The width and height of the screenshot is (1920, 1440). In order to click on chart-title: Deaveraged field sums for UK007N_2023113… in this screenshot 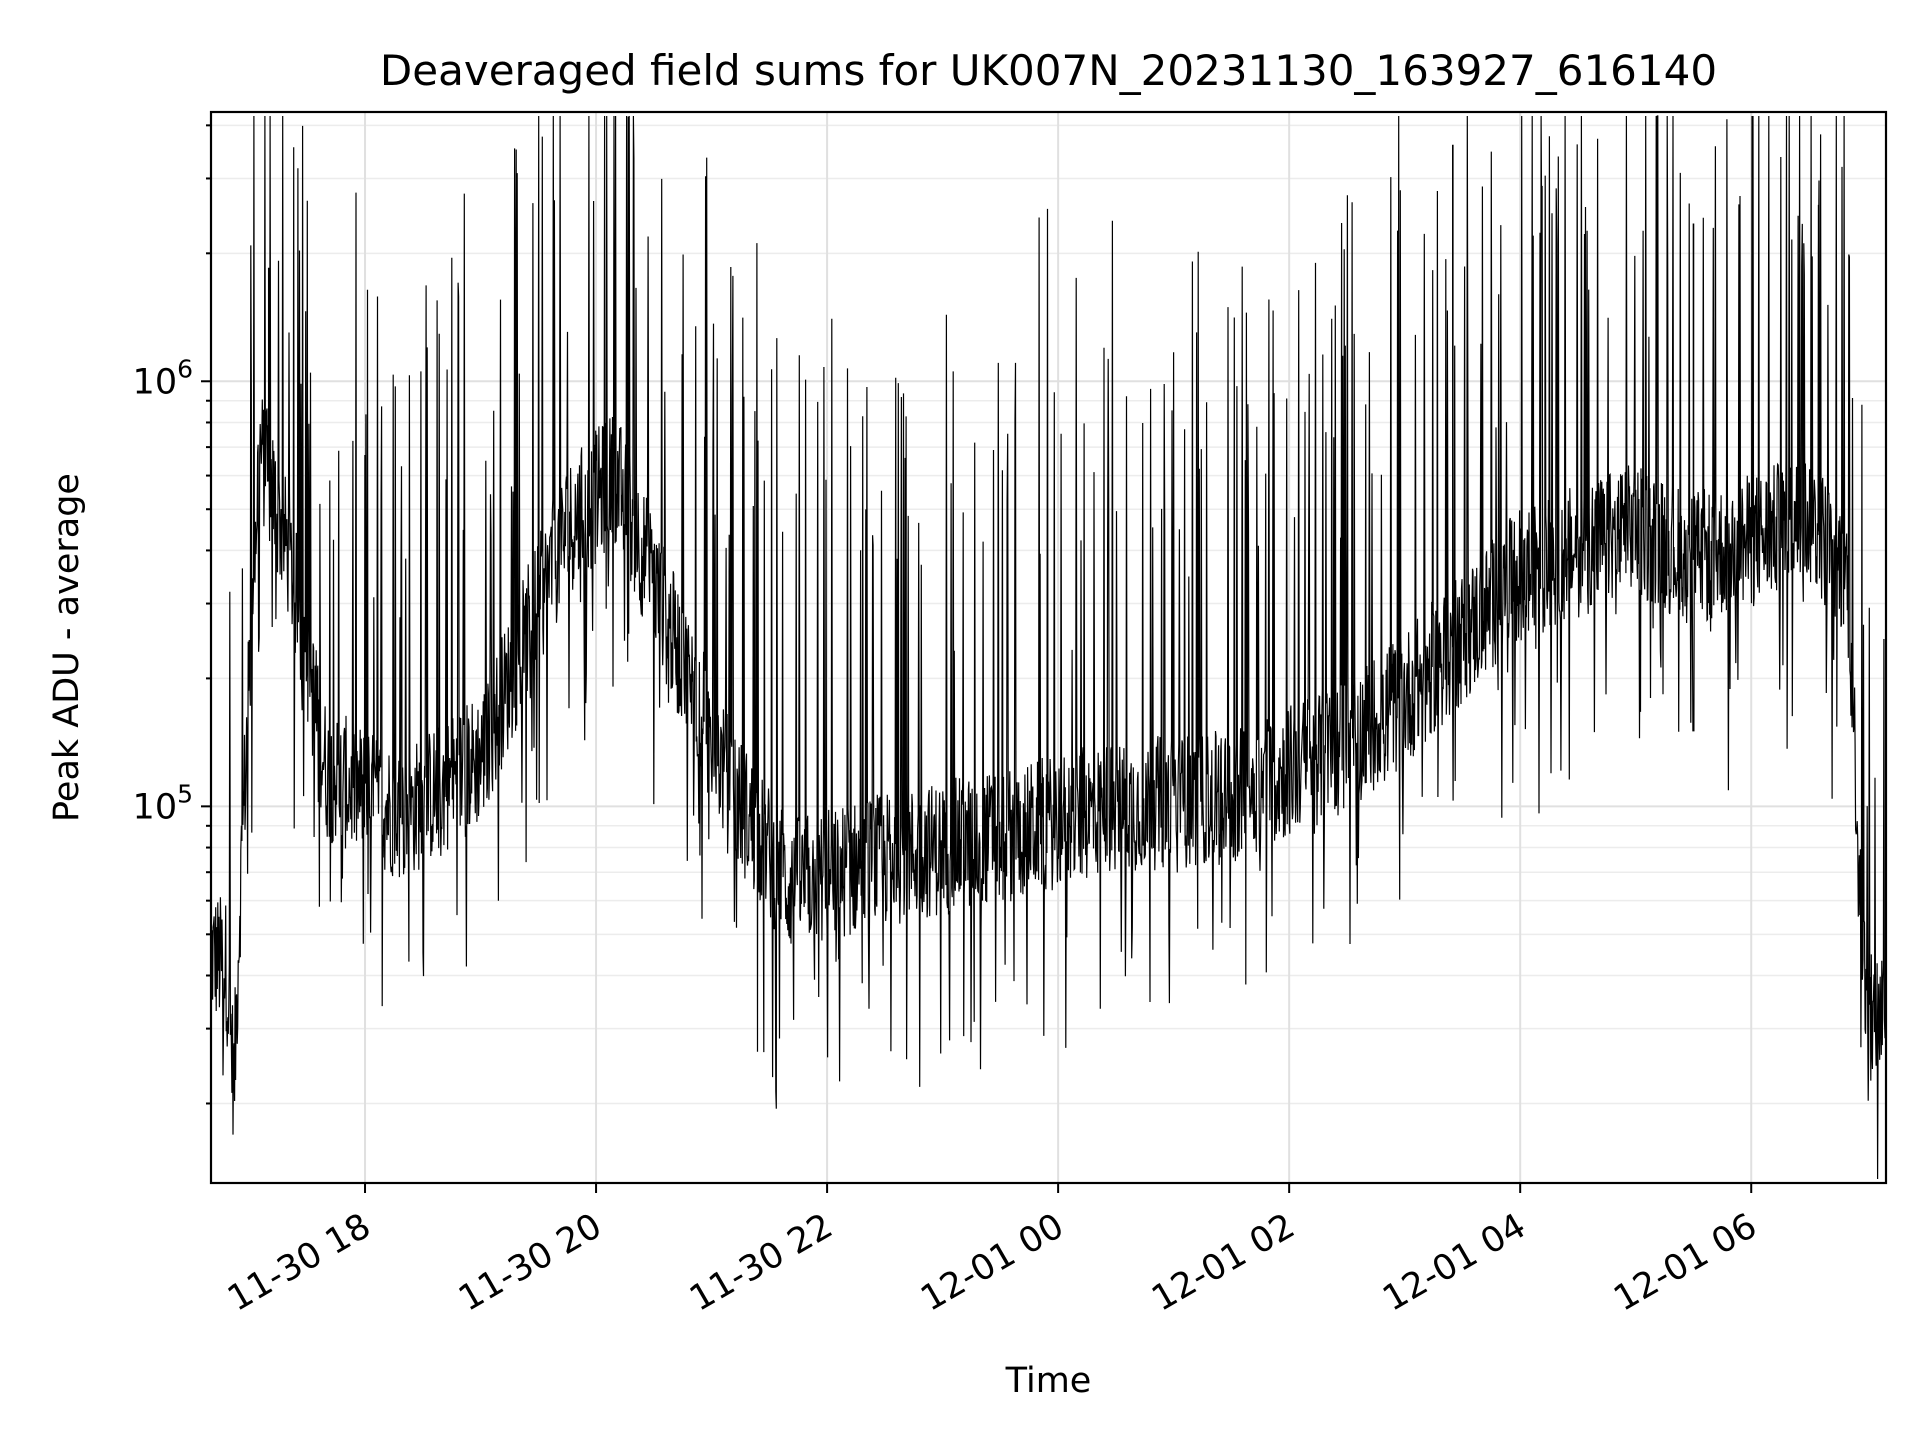, I will do `click(1048, 70)`.